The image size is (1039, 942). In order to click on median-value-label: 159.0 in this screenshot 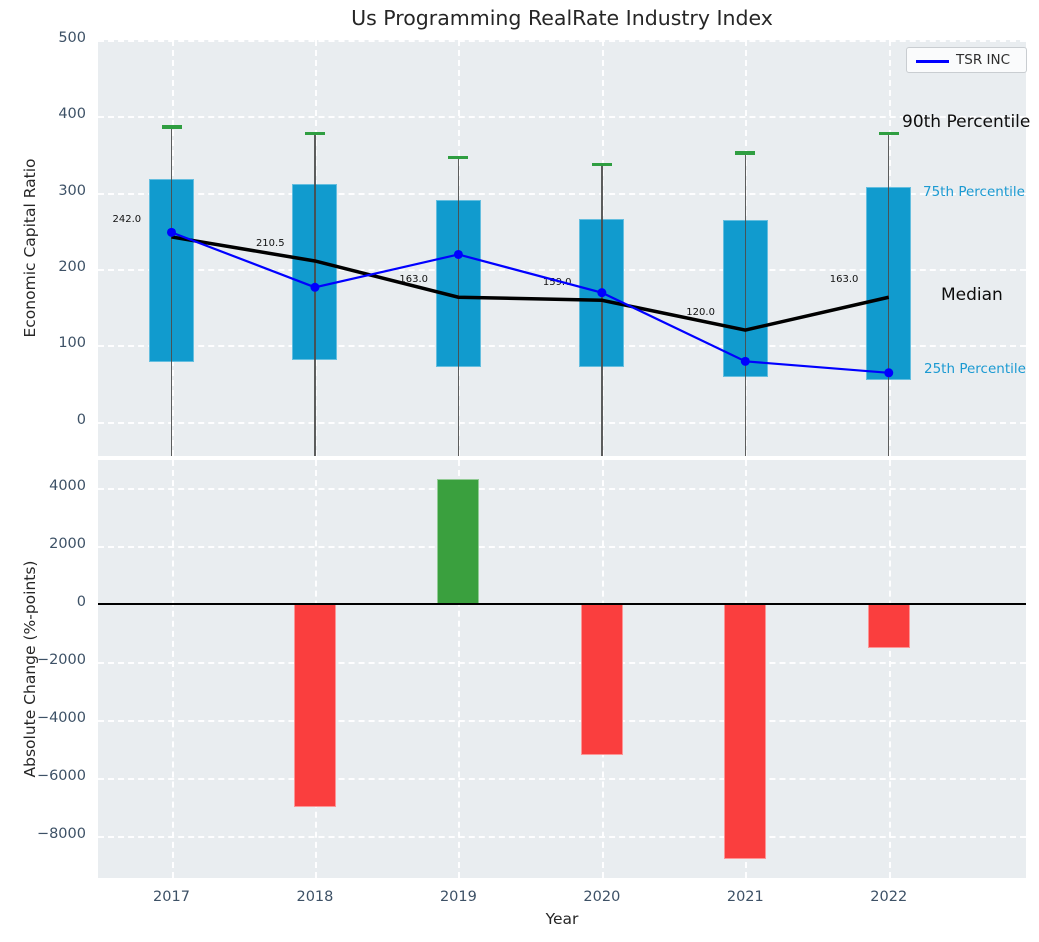, I will do `click(557, 283)`.